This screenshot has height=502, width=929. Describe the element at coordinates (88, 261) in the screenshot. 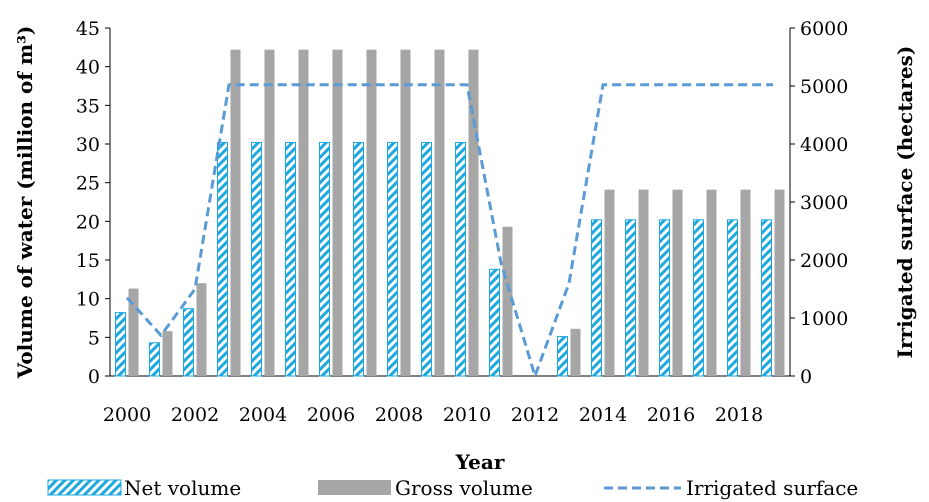

I see `y-left-tick-label: 15` at that location.